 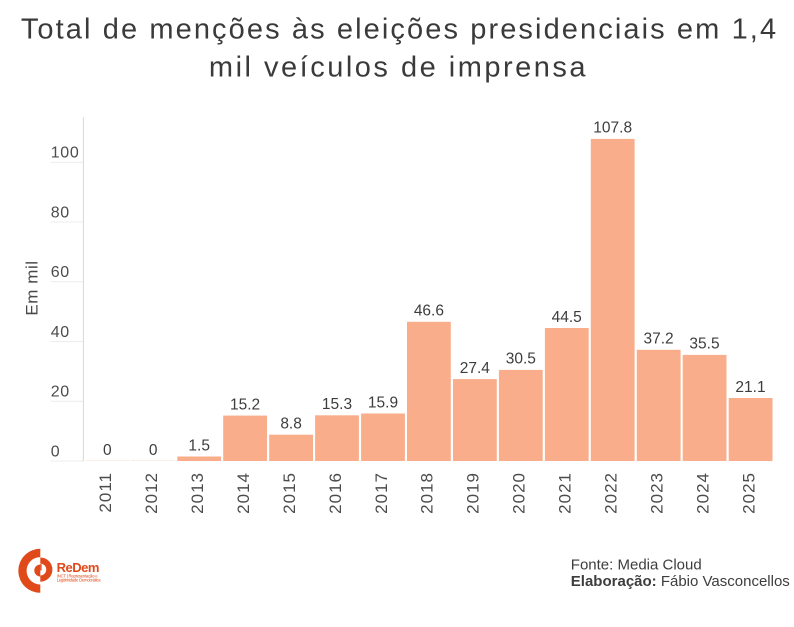 What do you see at coordinates (612, 128) in the screenshot?
I see `svg-text: 107.8` at bounding box center [612, 128].